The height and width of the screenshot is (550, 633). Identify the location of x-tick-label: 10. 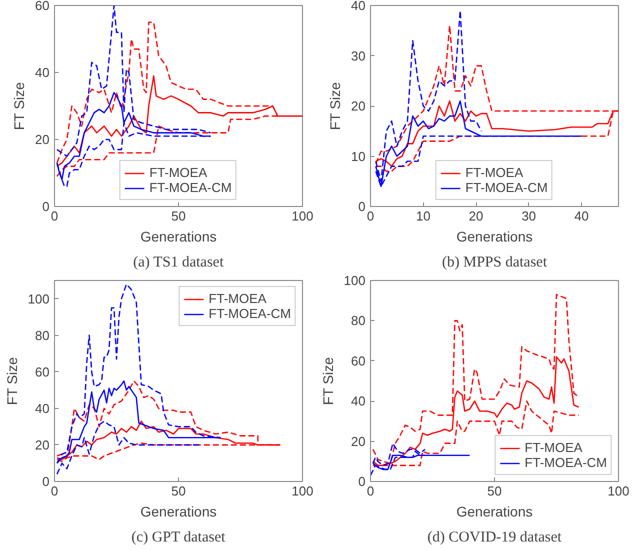
(423, 216).